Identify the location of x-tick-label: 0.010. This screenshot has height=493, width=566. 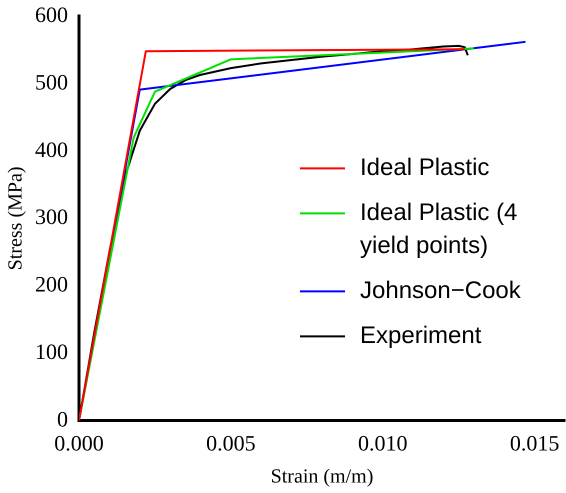
(383, 443).